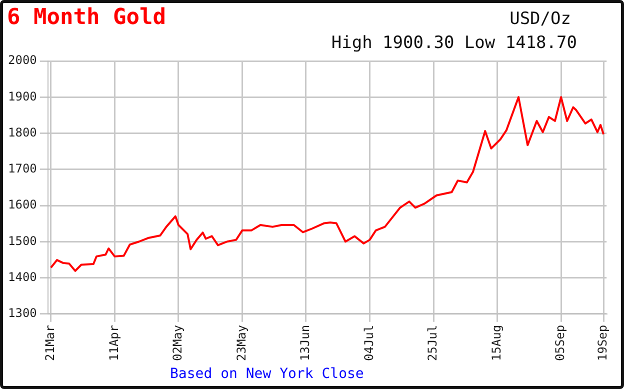 The image size is (624, 389). I want to click on x-tick-label: 21Mar, so click(50, 342).